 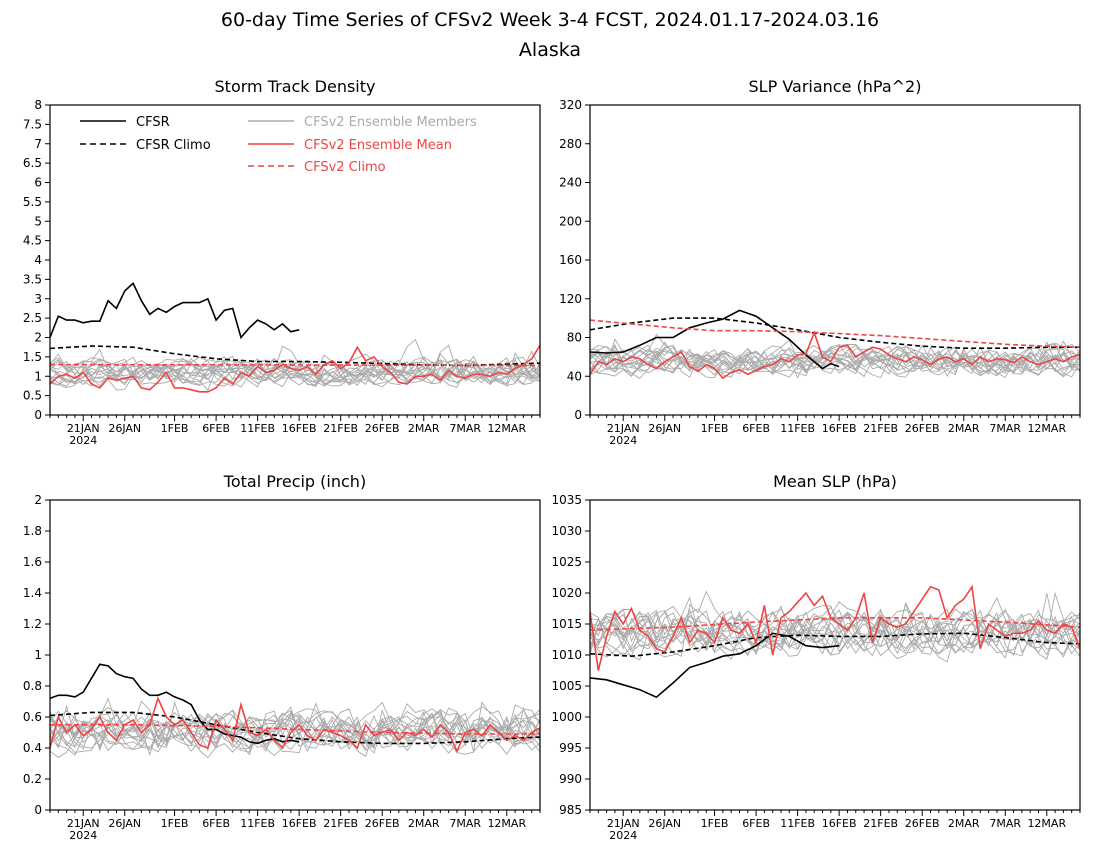 I want to click on y-tick-label: 1.8, so click(x=32, y=531).